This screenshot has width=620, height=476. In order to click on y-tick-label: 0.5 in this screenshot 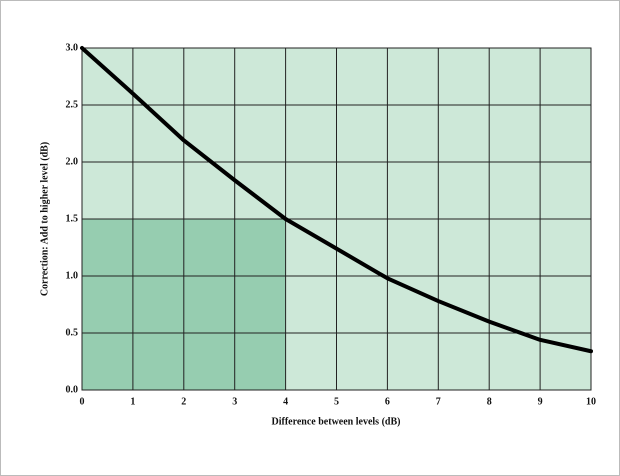, I will do `click(72, 332)`.